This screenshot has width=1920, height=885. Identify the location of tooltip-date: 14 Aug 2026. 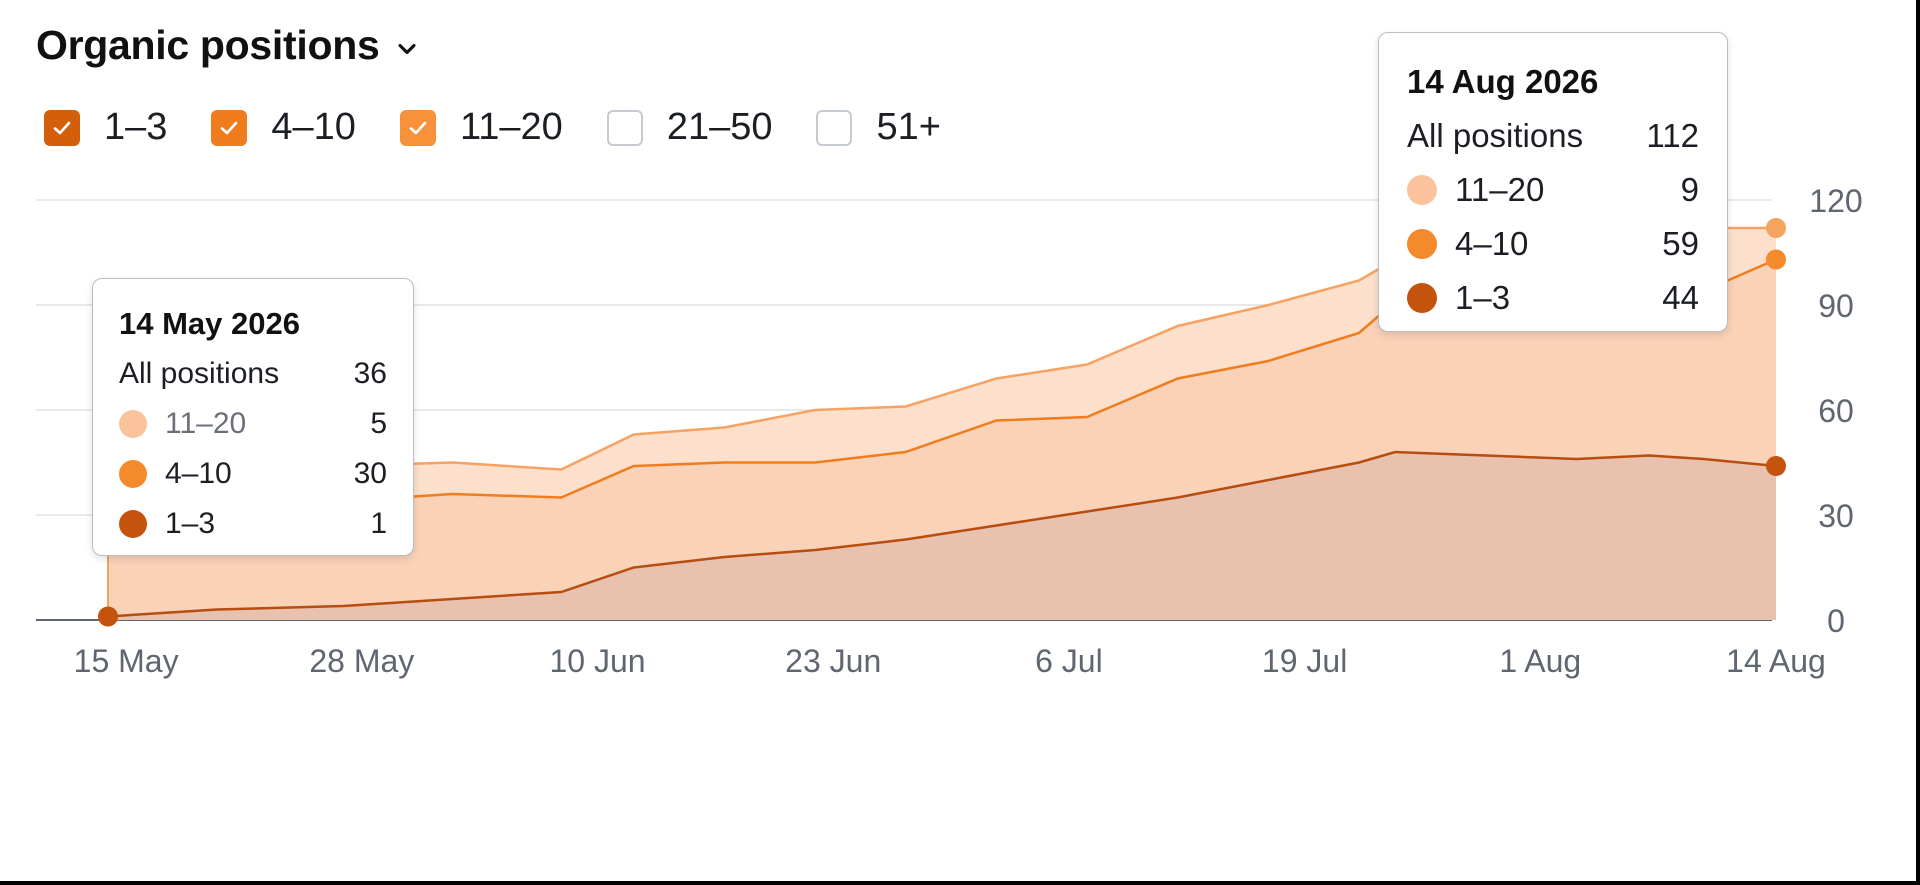
(1503, 81).